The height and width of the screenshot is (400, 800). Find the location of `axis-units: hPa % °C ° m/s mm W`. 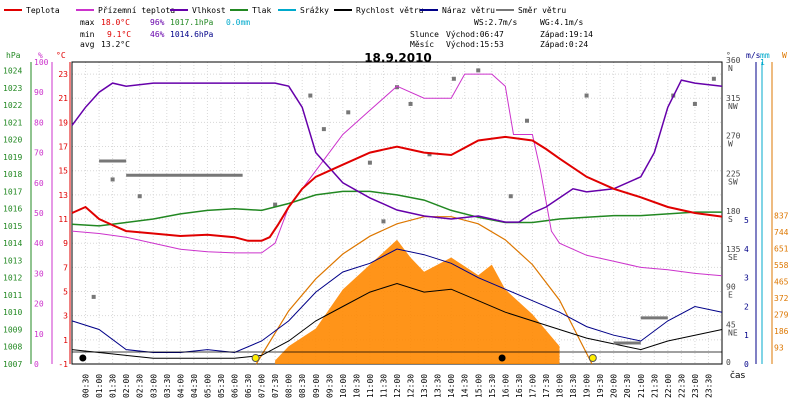

axis-units: hPa % °C ° m/s mm W is located at coordinates (396, 55).